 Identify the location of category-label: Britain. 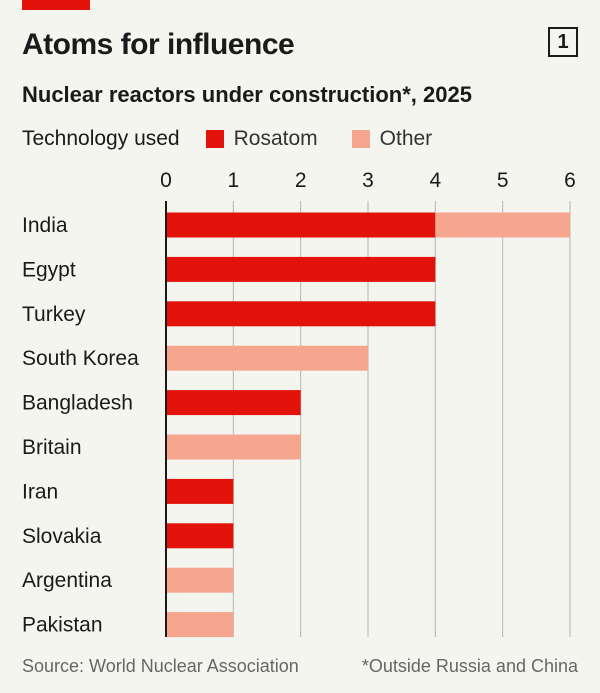
(52, 447).